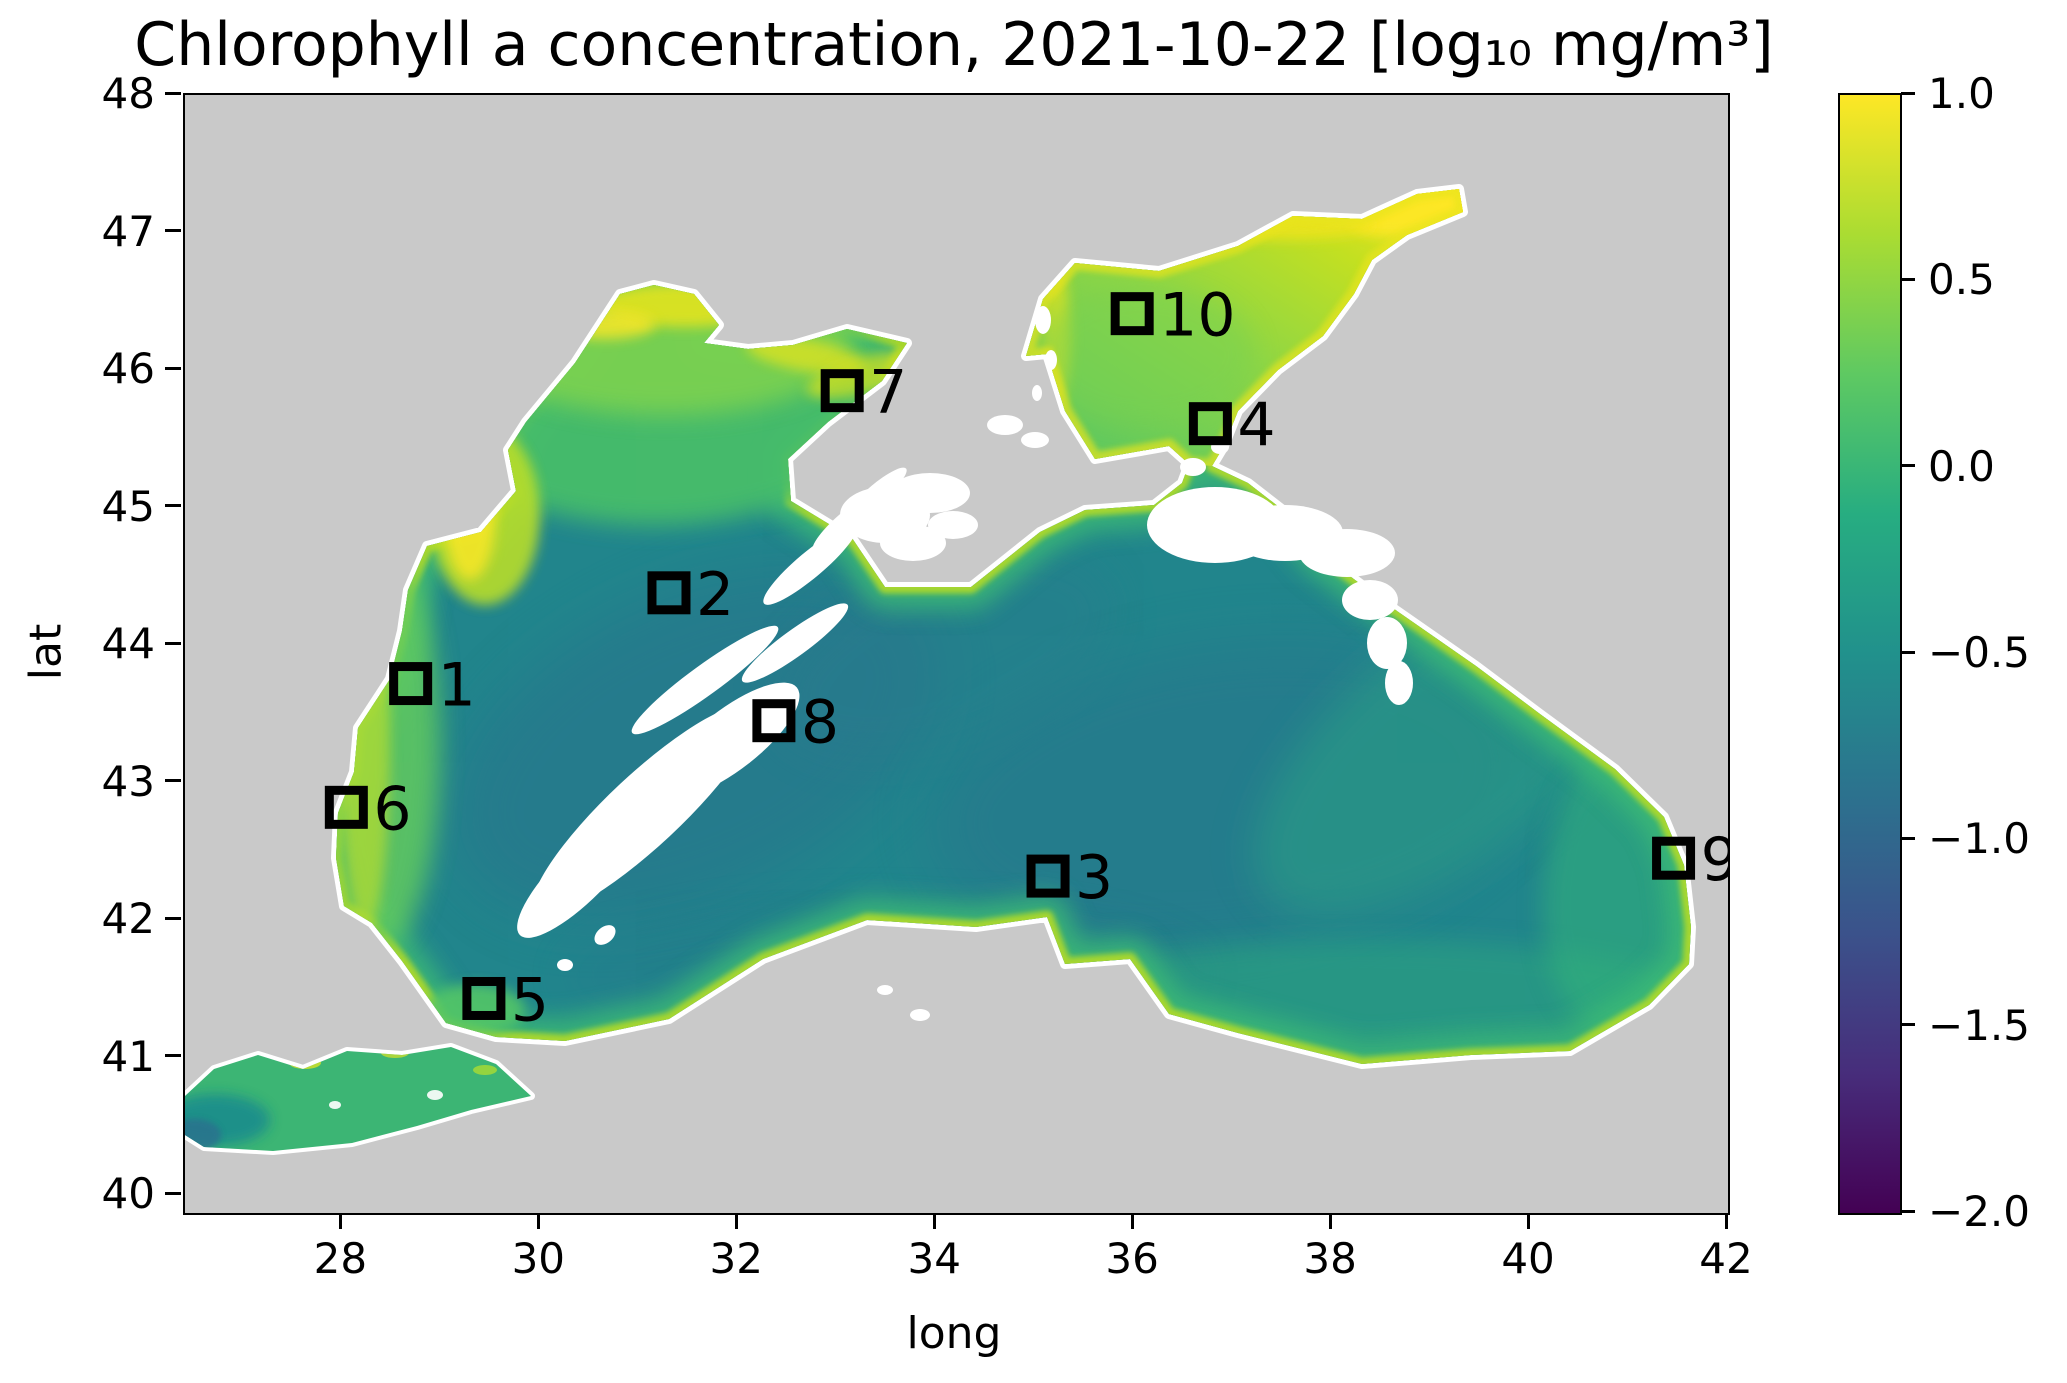  Describe the element at coordinates (128, 781) in the screenshot. I see `y-tick-label: 43` at that location.